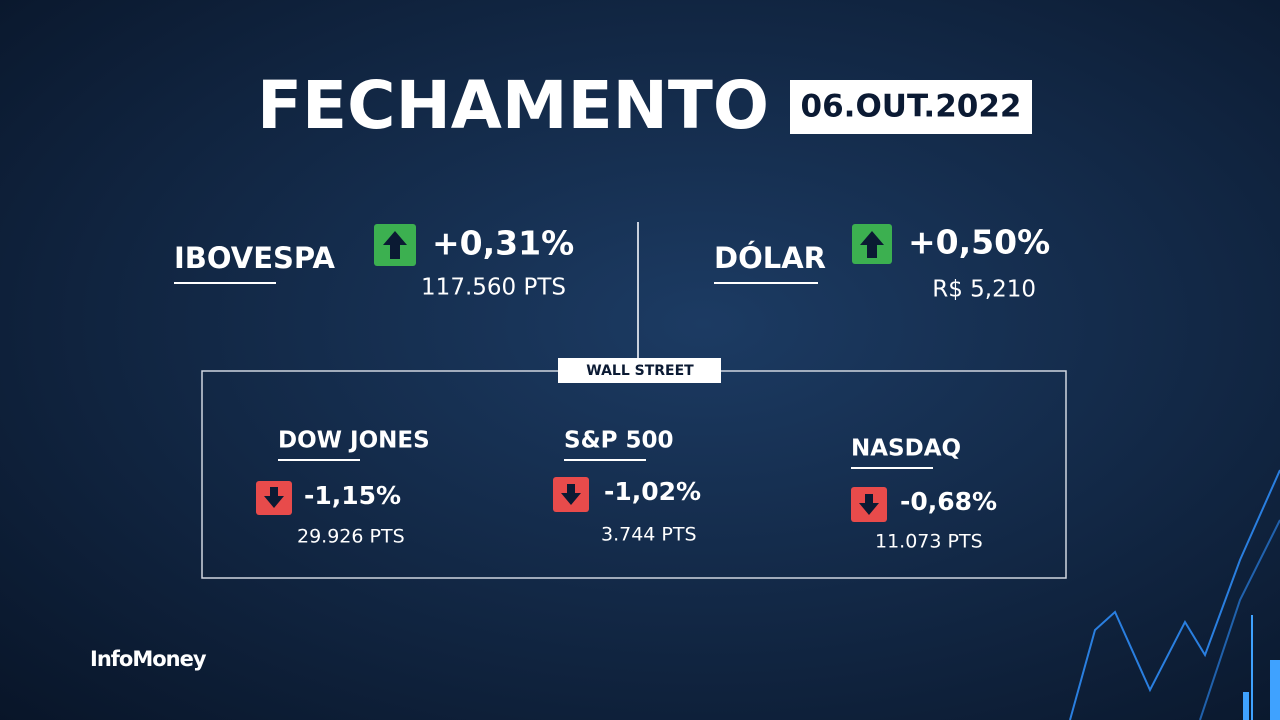  Describe the element at coordinates (979, 242) in the screenshot. I see `change: +0,50%` at that location.